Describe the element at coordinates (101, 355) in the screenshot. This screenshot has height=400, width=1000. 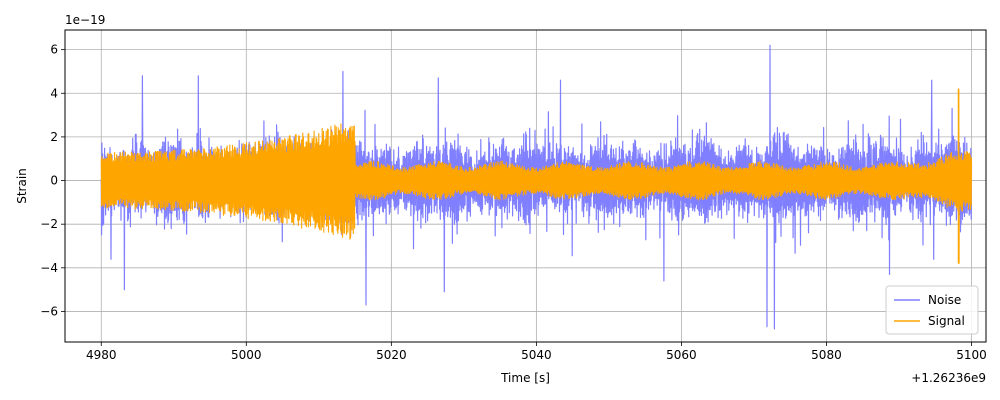
I see `x-tick-label: 4980` at that location.